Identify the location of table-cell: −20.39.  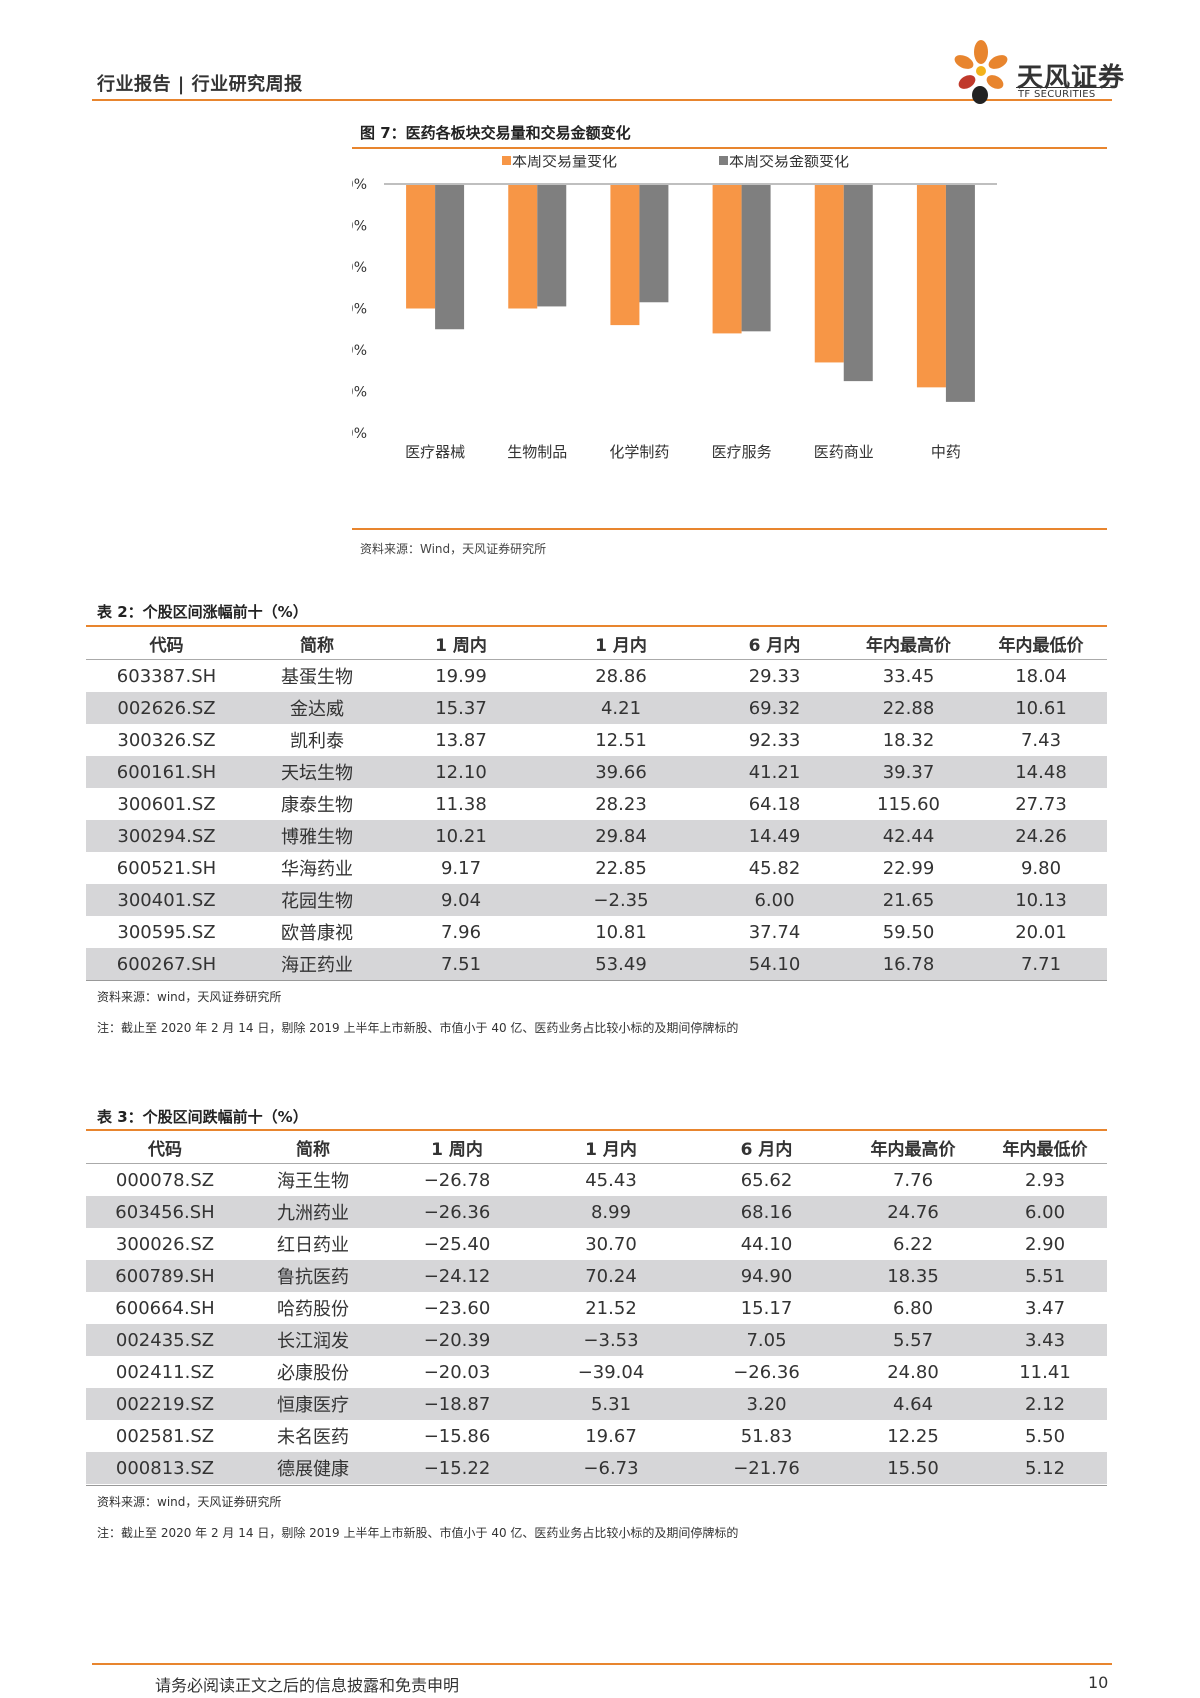
(457, 1340).